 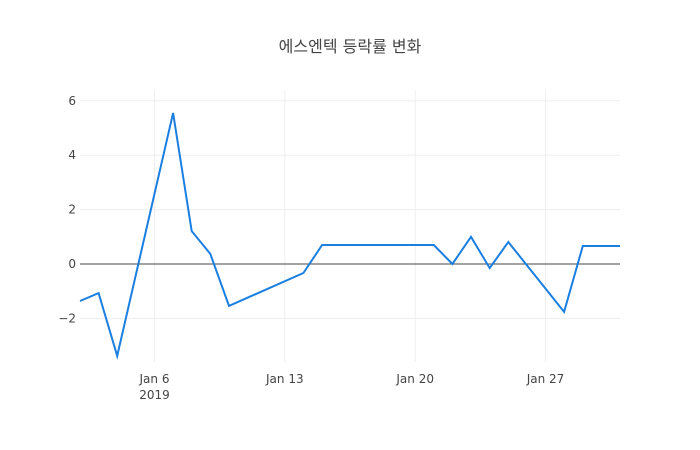 What do you see at coordinates (545, 379) in the screenshot?
I see `x-tick-label: Jan 27` at bounding box center [545, 379].